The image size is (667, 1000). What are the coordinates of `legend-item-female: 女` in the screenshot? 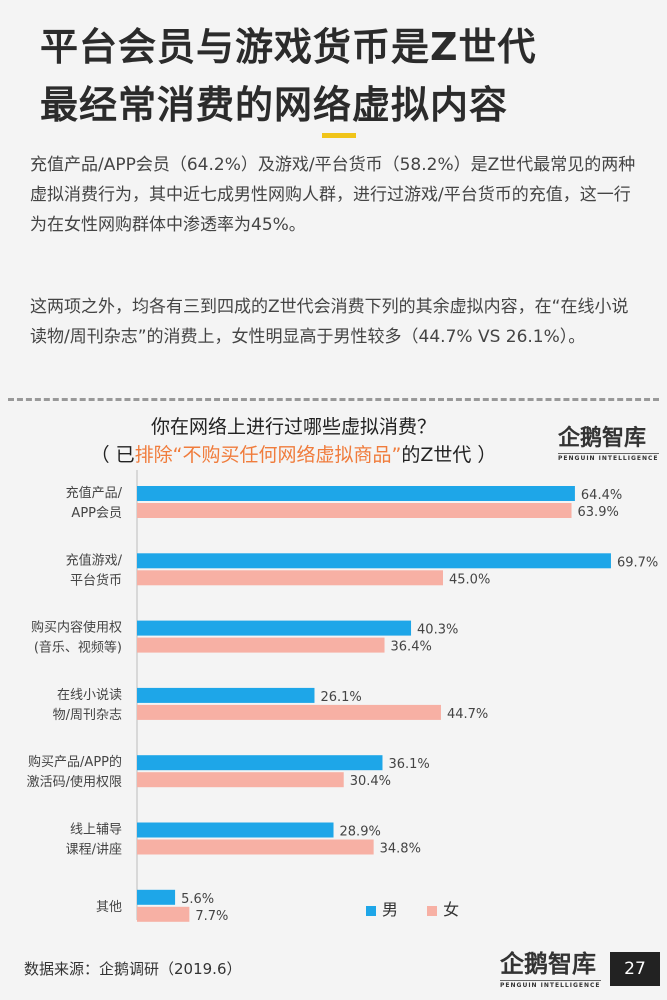 It's located at (443, 909).